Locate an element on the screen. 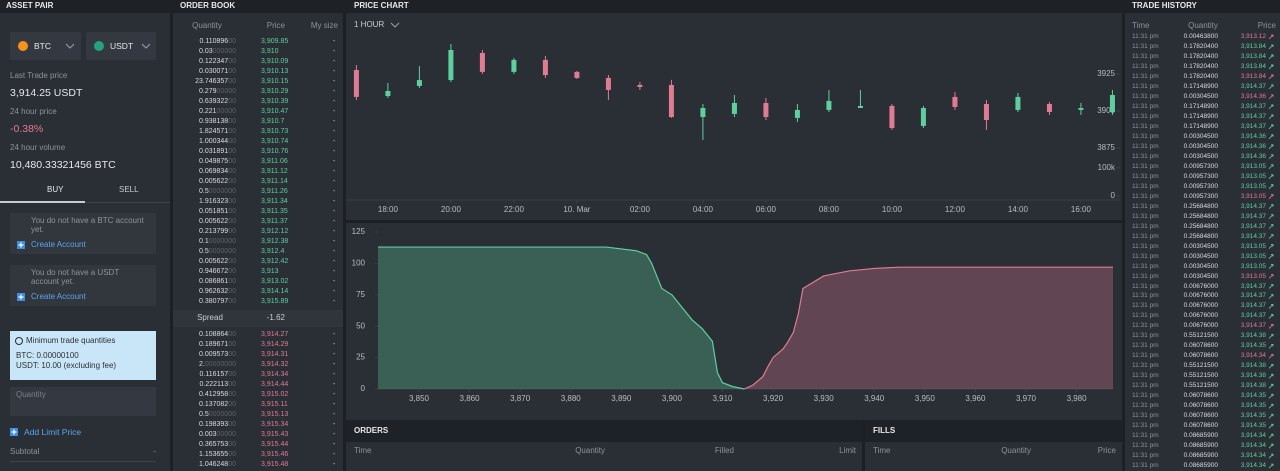 The image size is (1280, 471). info-line: BTC: 0.00000100 is located at coordinates (47, 355).